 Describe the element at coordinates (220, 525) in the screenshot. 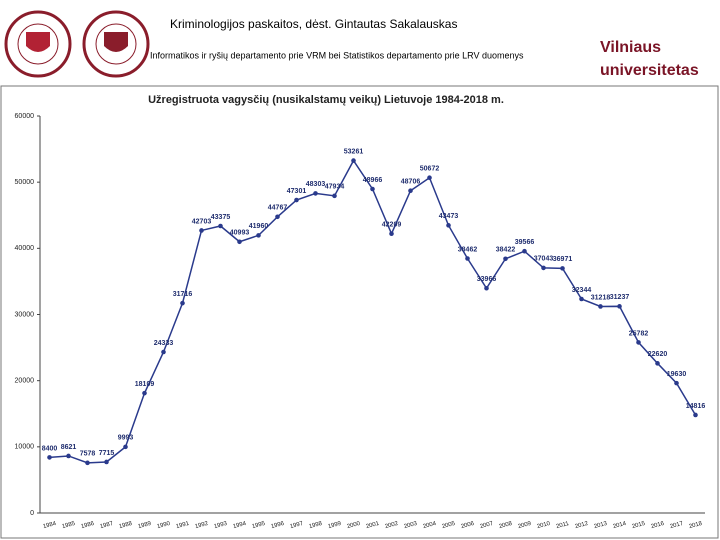

I see `x-tick-label: 1993` at that location.